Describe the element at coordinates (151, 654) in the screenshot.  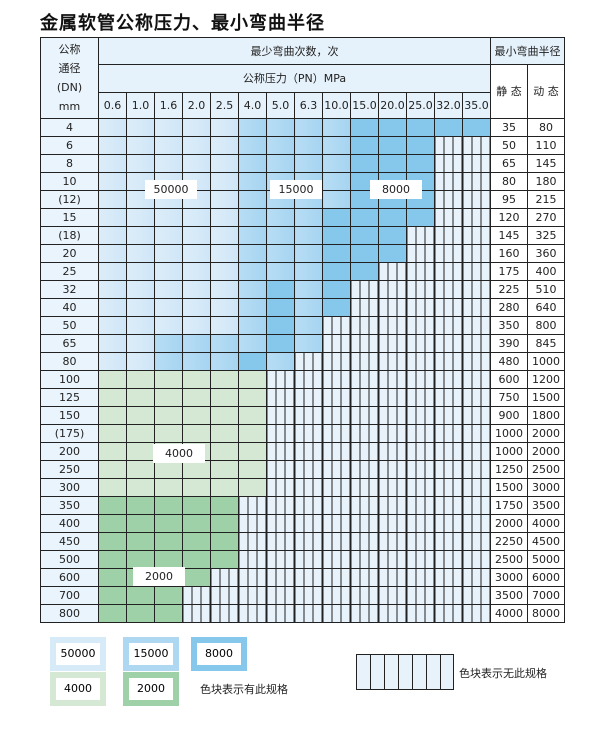
I see `legend-swatch-15000: 15000` at that location.